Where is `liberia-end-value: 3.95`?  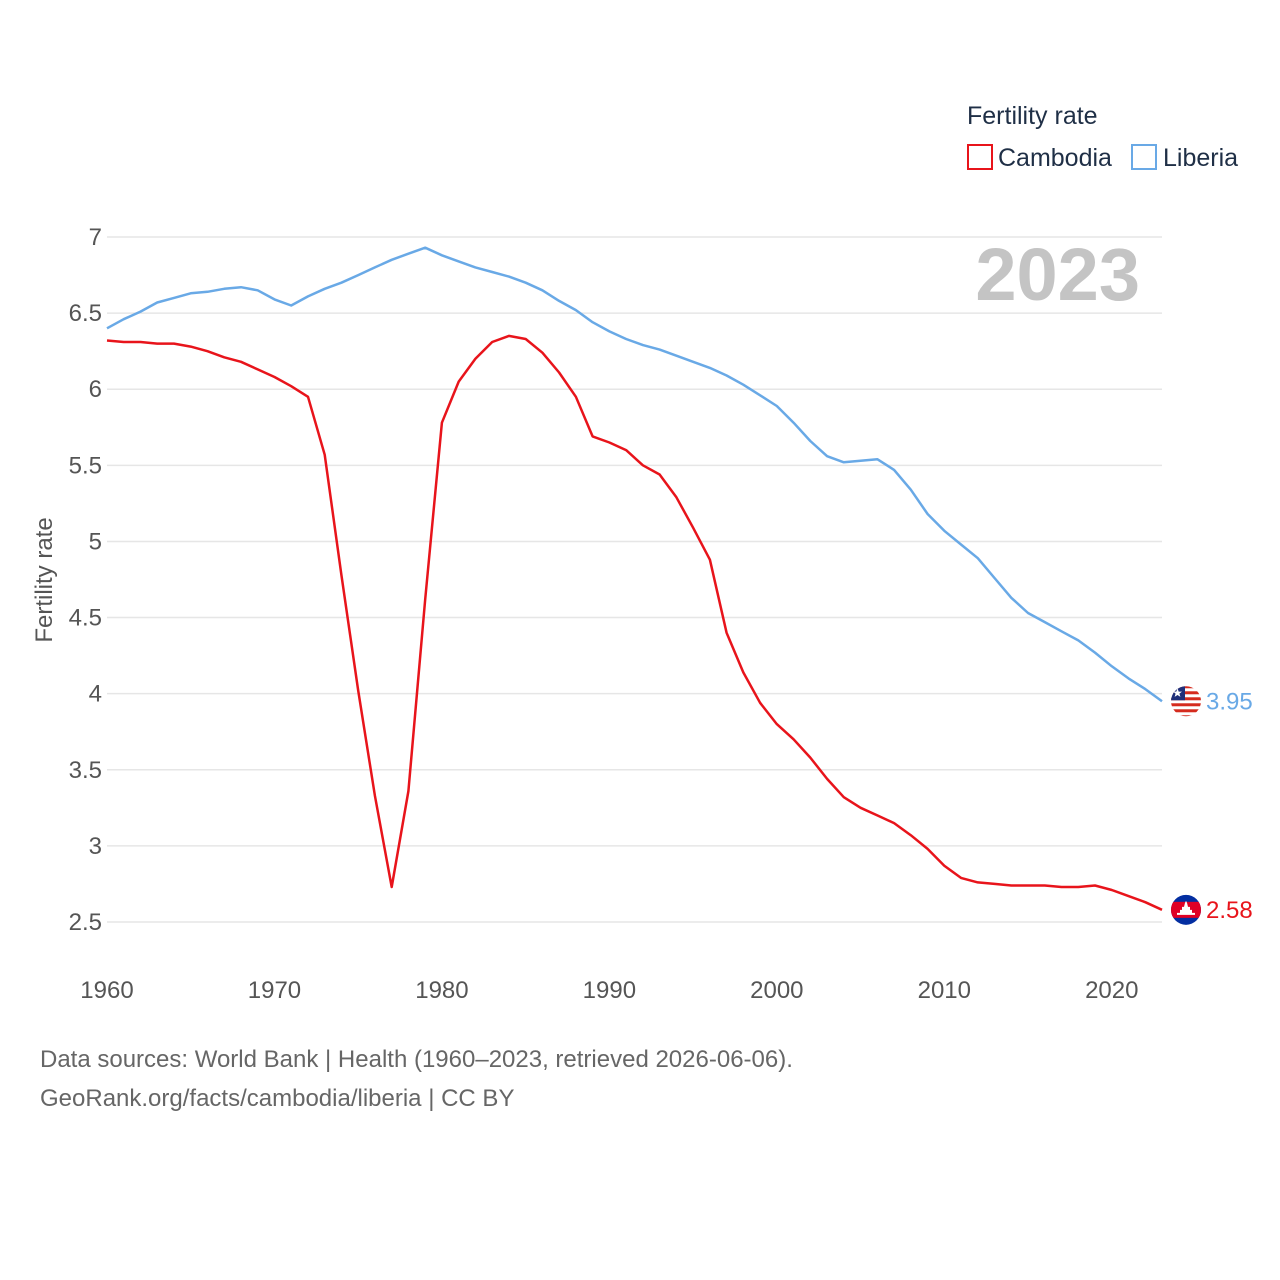 liberia-end-value: 3.95 is located at coordinates (1229, 701).